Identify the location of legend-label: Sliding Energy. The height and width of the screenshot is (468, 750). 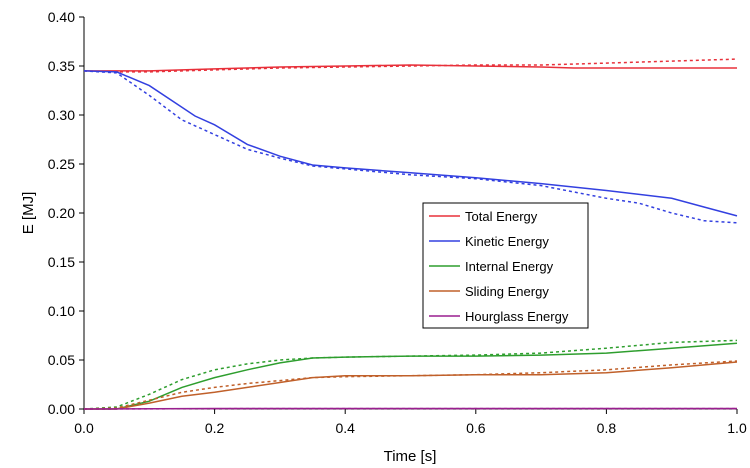
(507, 291).